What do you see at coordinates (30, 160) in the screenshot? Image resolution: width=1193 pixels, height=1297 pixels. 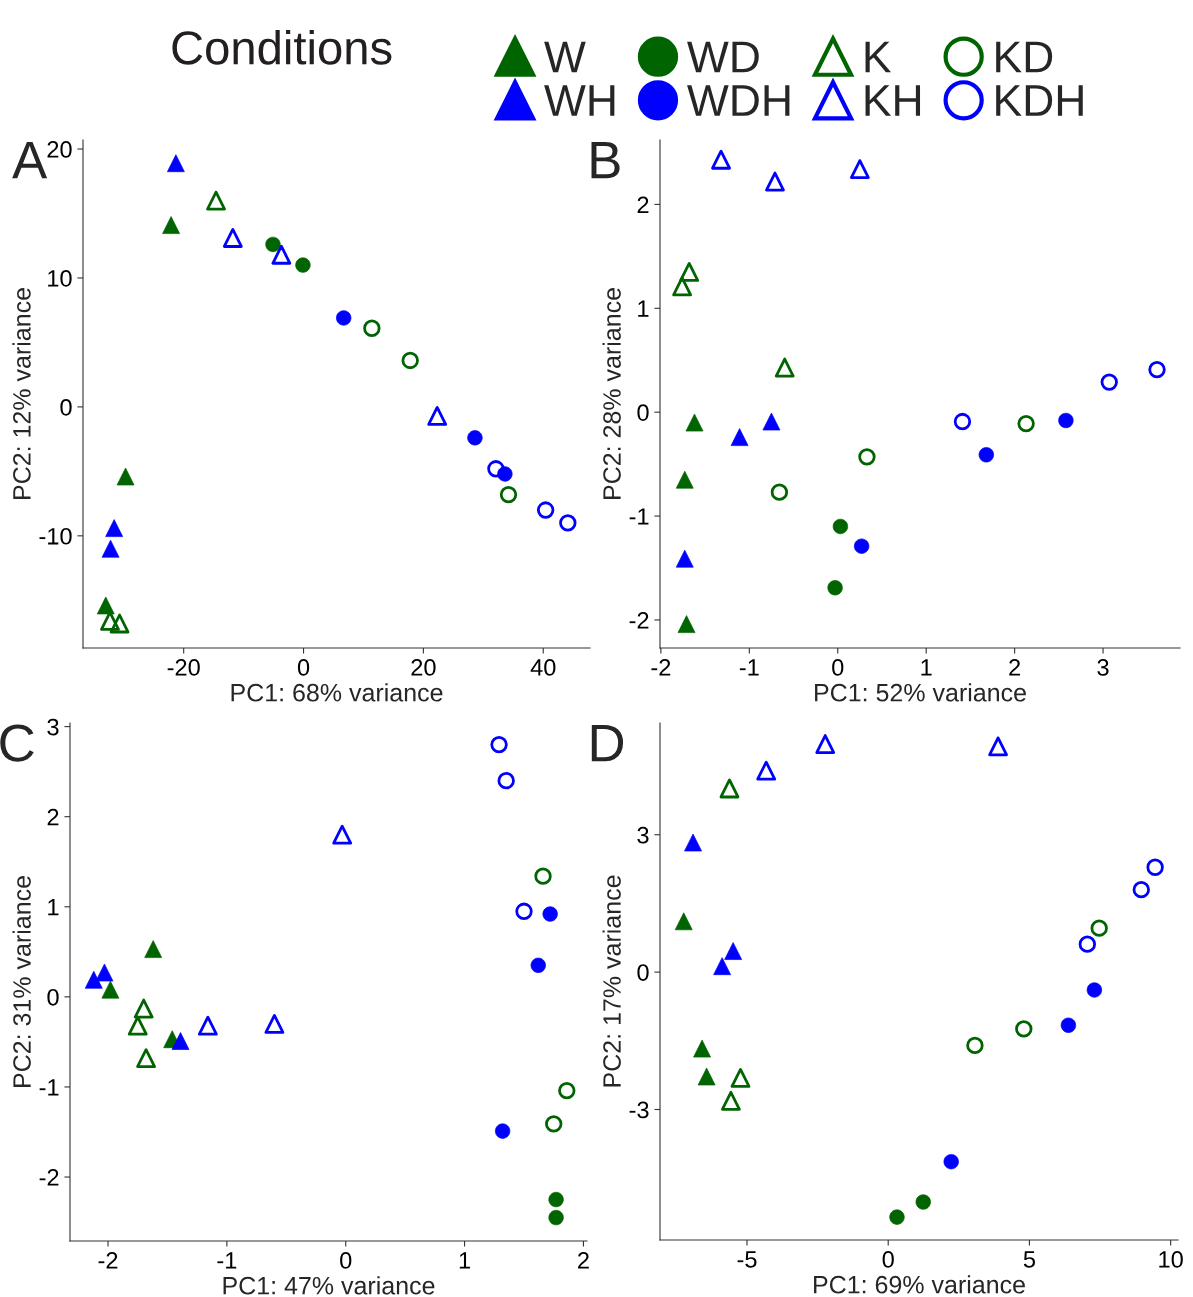 I see `chart-title: A` at bounding box center [30, 160].